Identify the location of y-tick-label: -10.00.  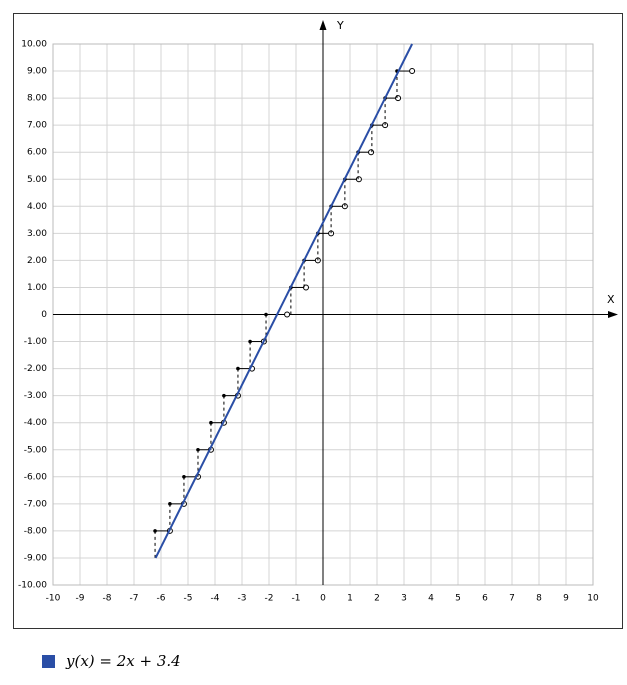
(32, 586).